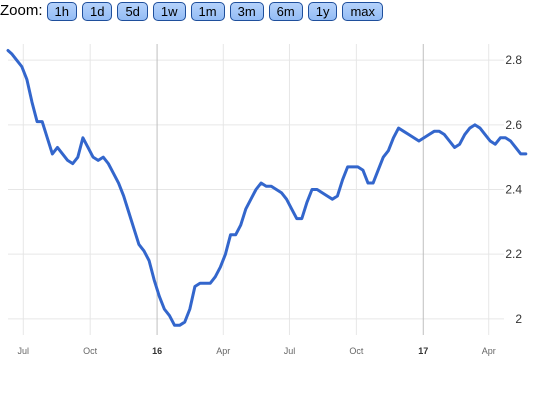  What do you see at coordinates (322, 11) in the screenshot?
I see `zoom-button-1y: 1y` at bounding box center [322, 11].